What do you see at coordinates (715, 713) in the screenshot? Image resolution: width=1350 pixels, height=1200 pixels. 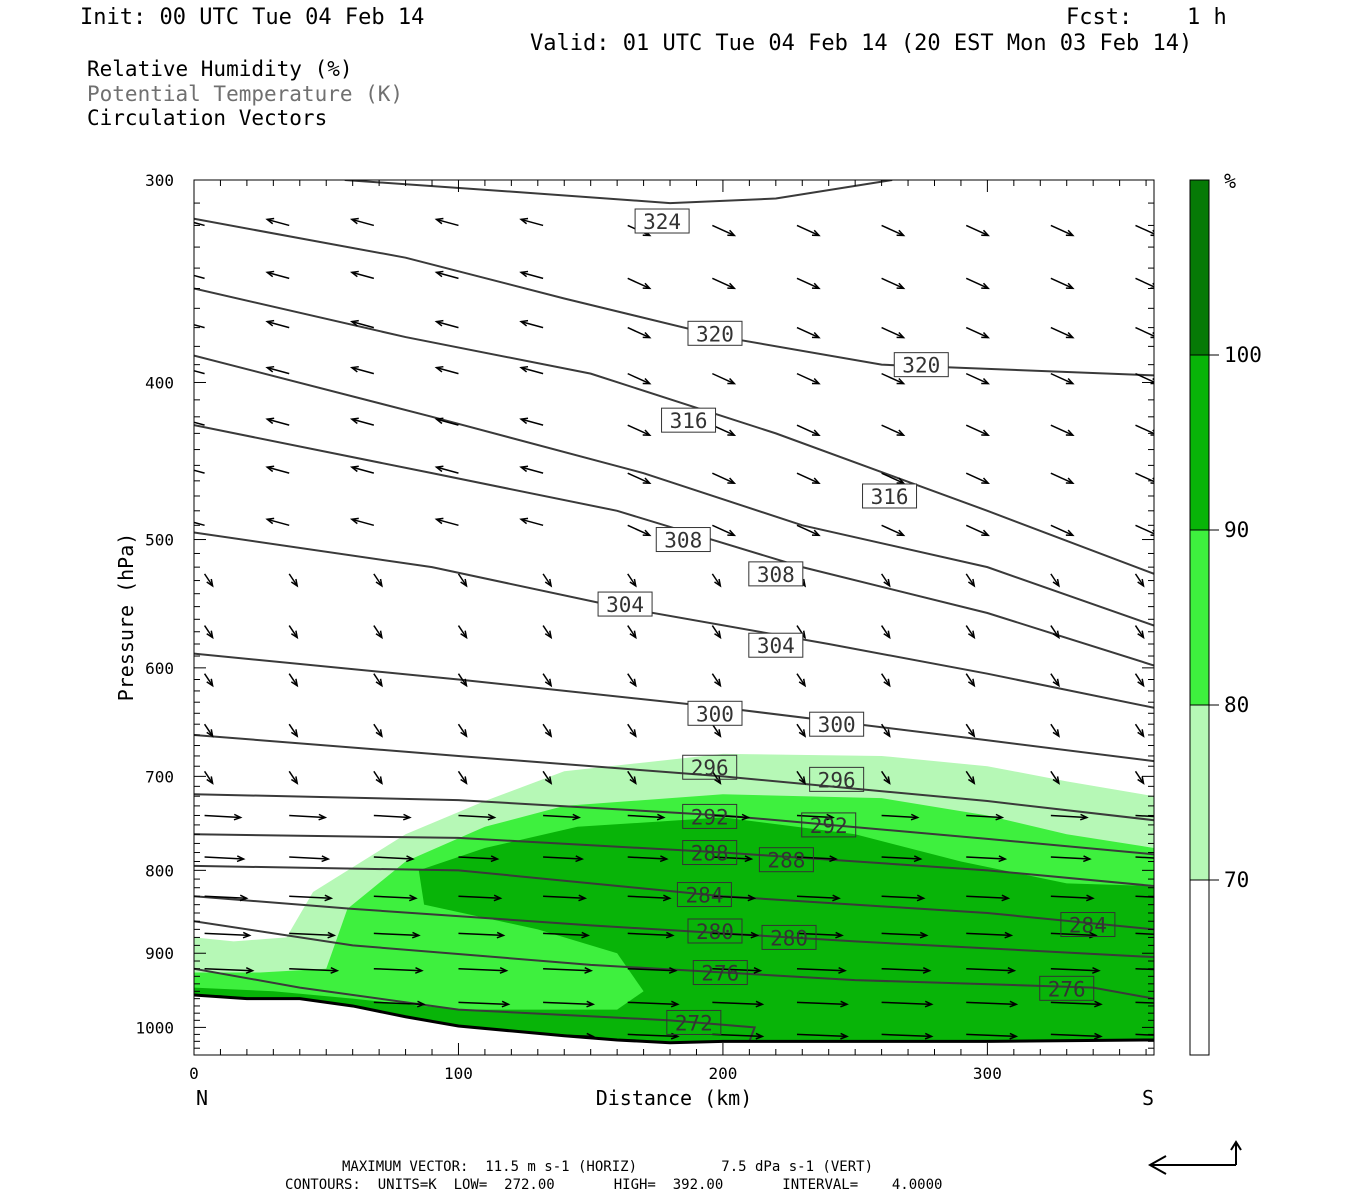 I see `contour-label-300: 300` at bounding box center [715, 713].